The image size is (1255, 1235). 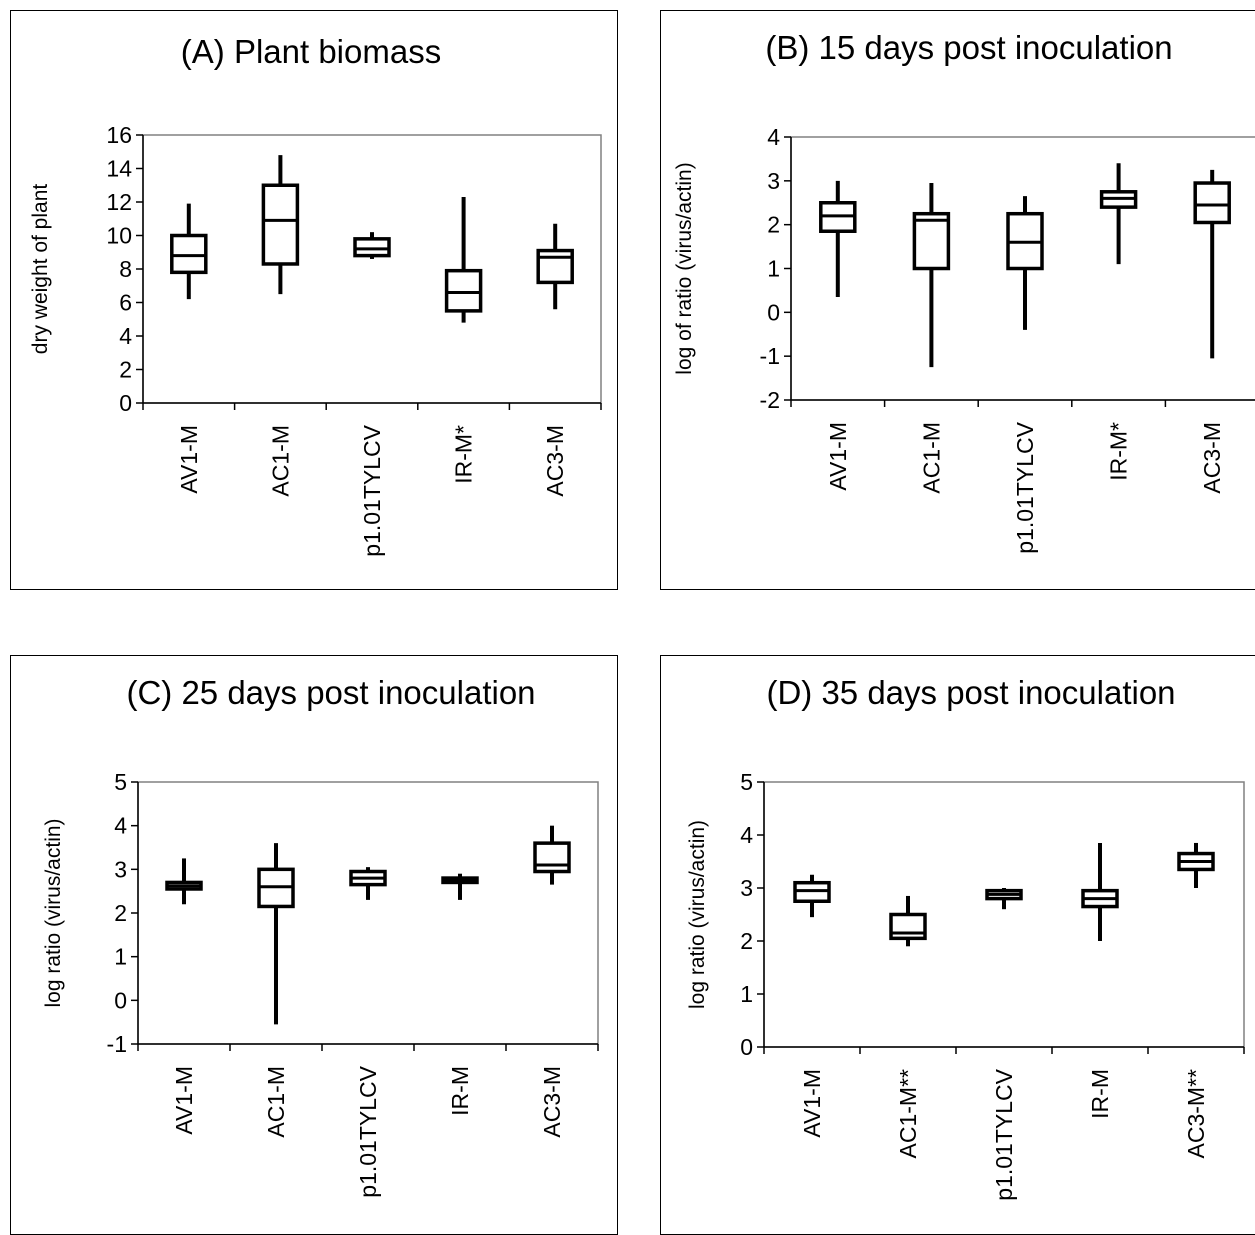 What do you see at coordinates (119, 169) in the screenshot?
I see `y-tick-label: 14` at bounding box center [119, 169].